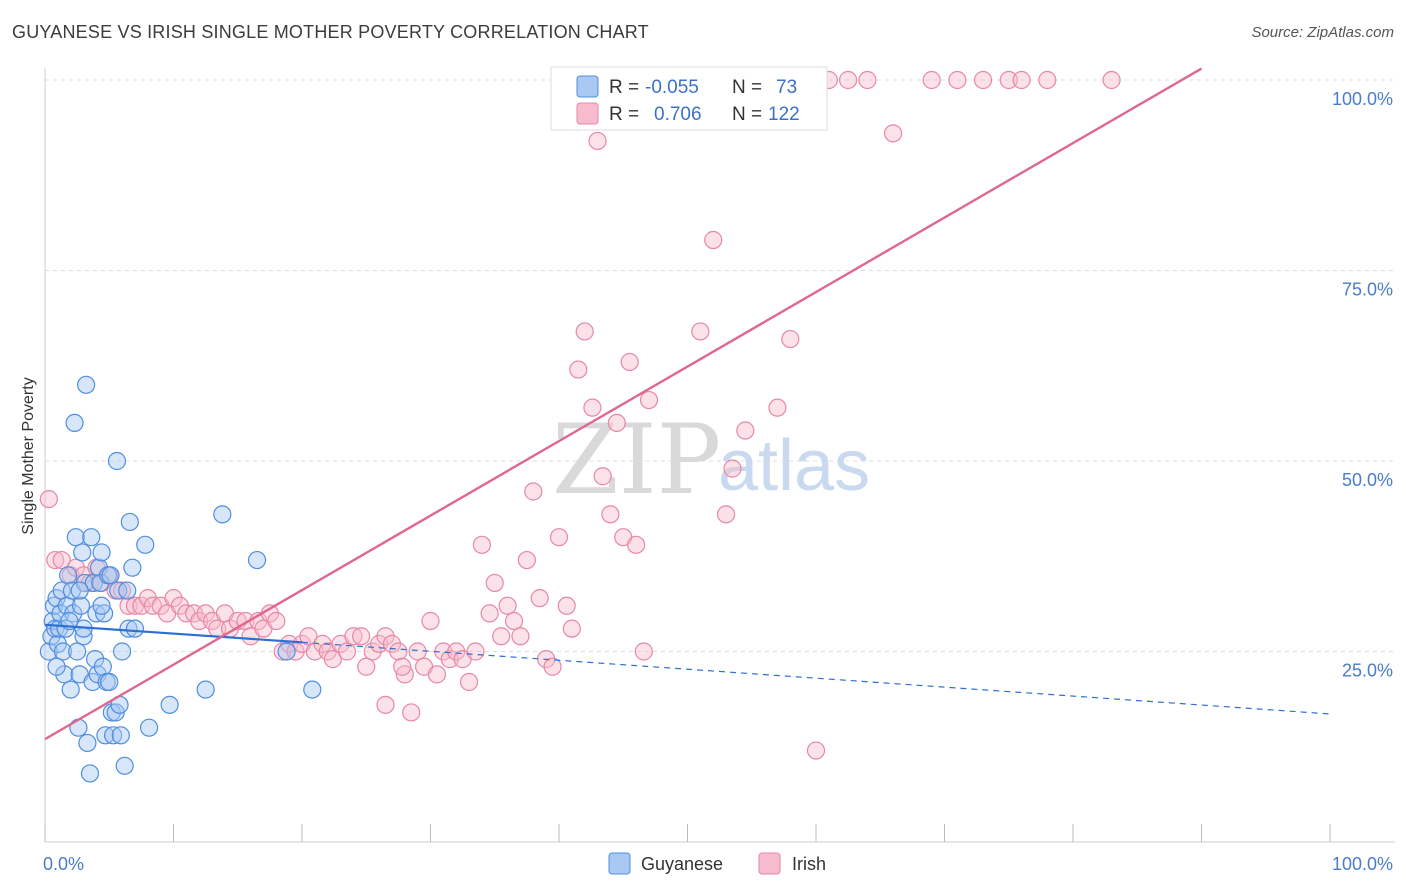  What do you see at coordinates (619, 863) in the screenshot?
I see `legend-guyanese-swatch` at bounding box center [619, 863].